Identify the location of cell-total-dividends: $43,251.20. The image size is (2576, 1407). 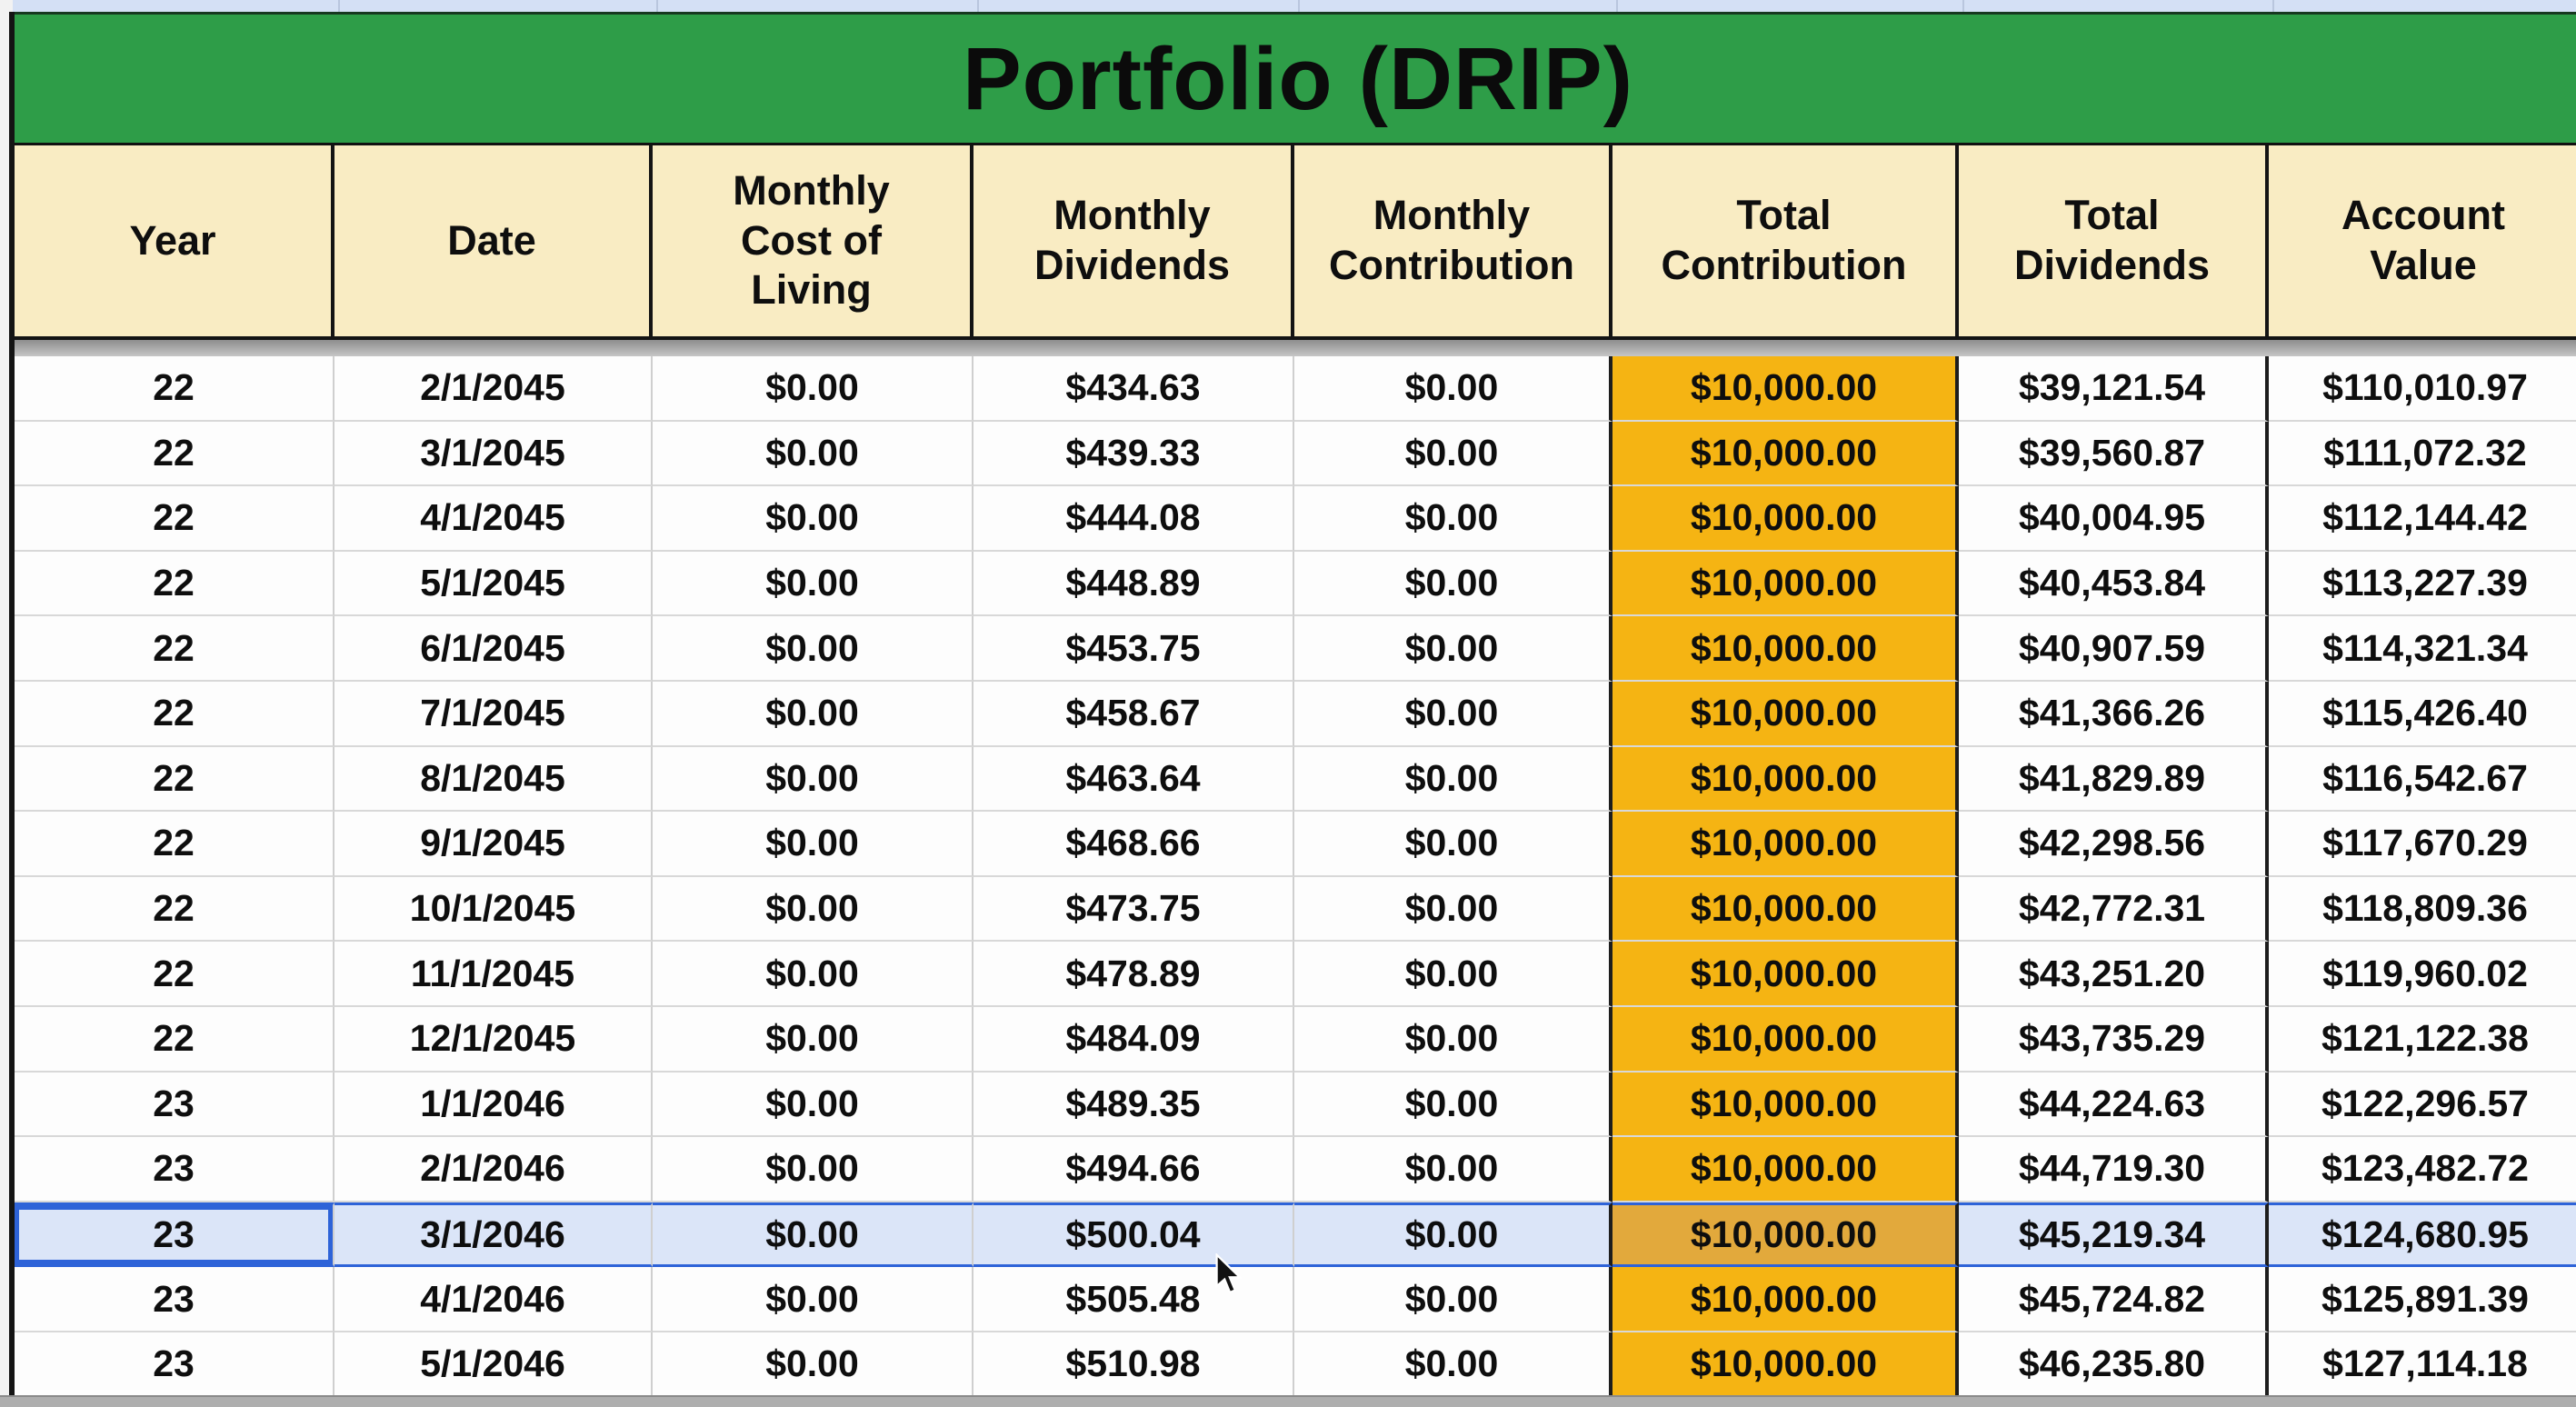
(2114, 974).